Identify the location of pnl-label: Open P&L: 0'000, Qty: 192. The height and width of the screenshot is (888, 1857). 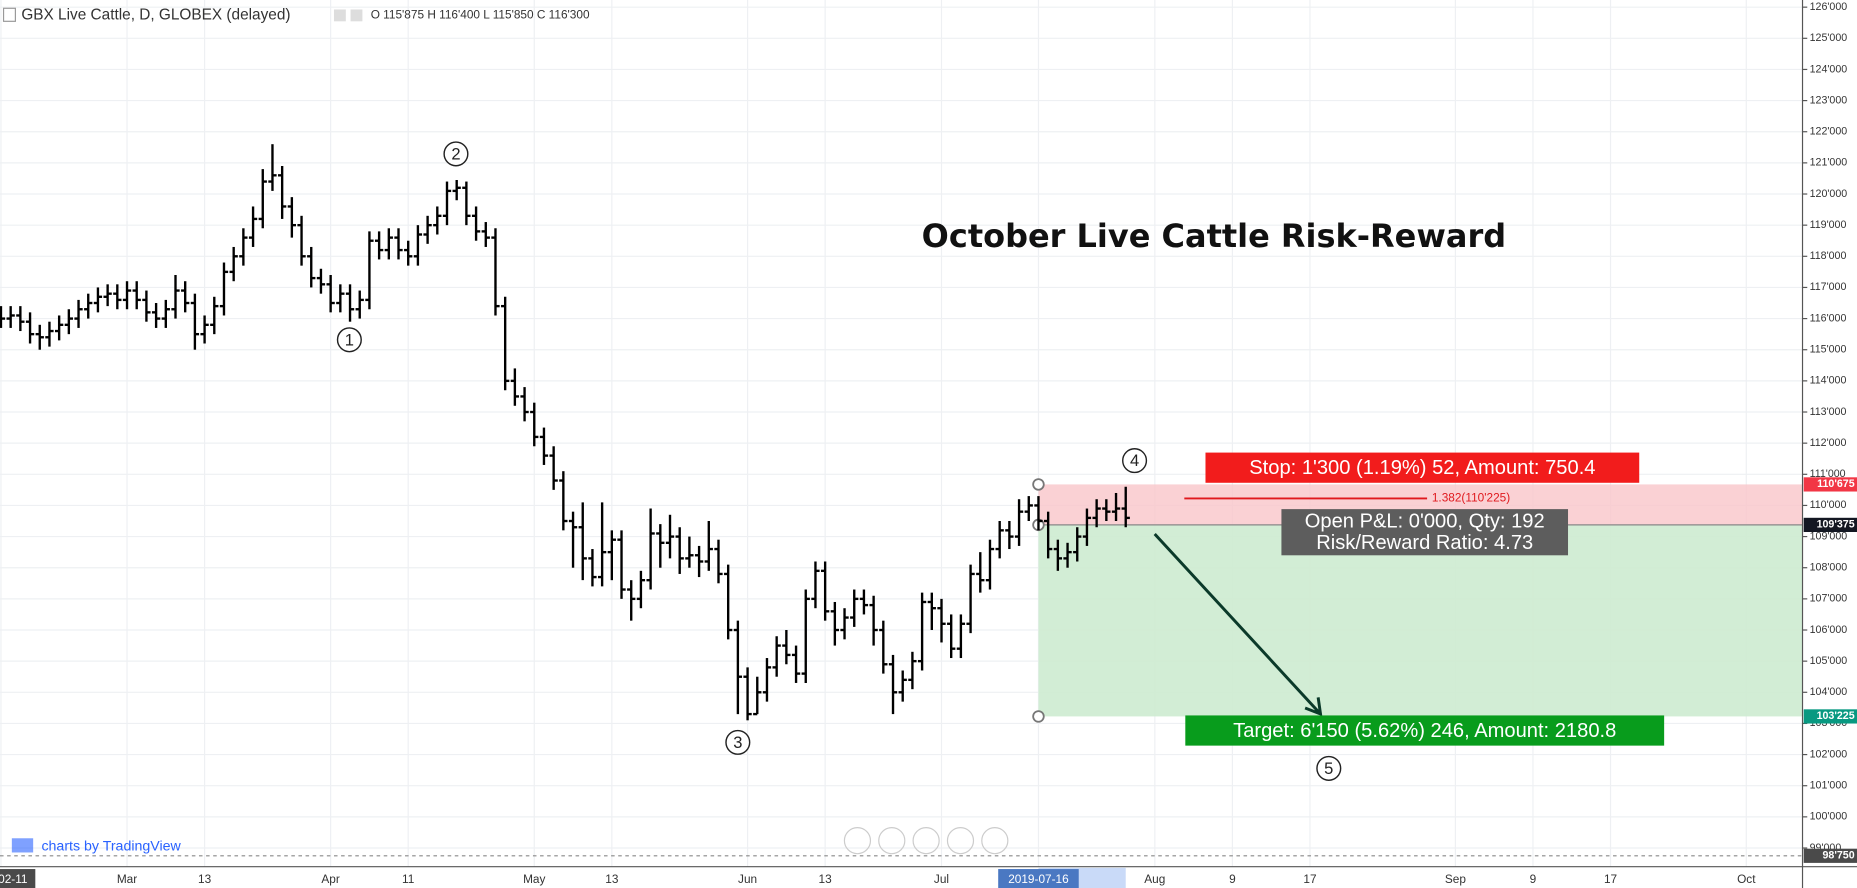
(1425, 521).